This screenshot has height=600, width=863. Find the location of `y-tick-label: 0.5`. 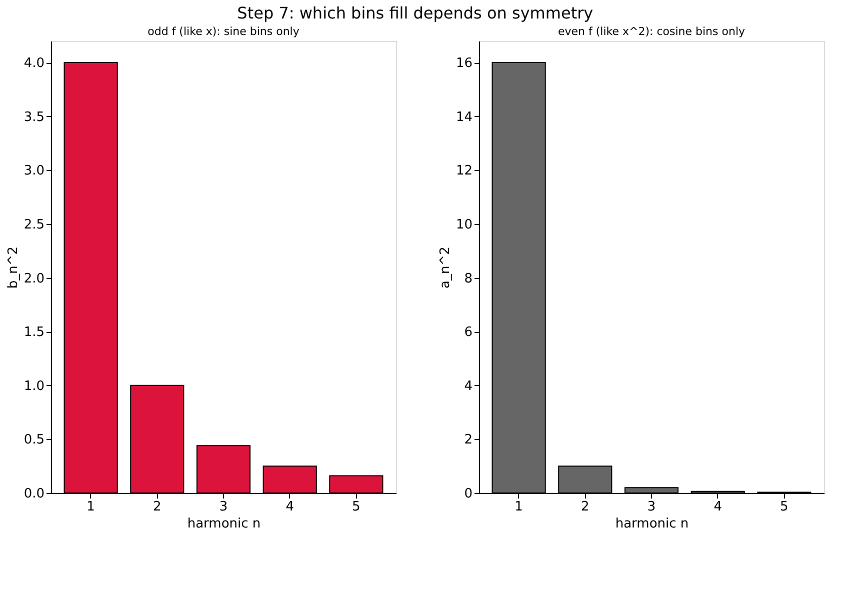

y-tick-label: 0.5 is located at coordinates (34, 440).